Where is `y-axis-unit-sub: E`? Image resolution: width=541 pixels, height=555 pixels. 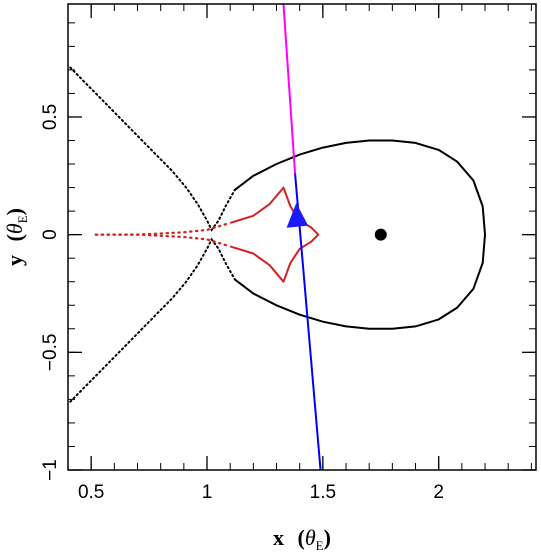 y-axis-unit-sub: E is located at coordinates (22, 219).